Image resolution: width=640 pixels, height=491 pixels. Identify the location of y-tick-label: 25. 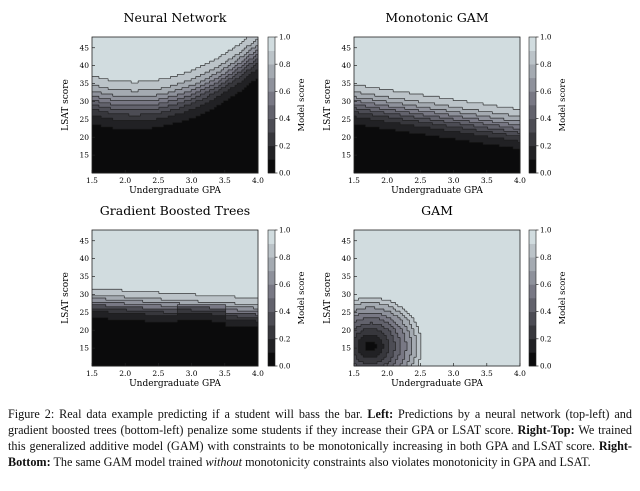
(346, 119).